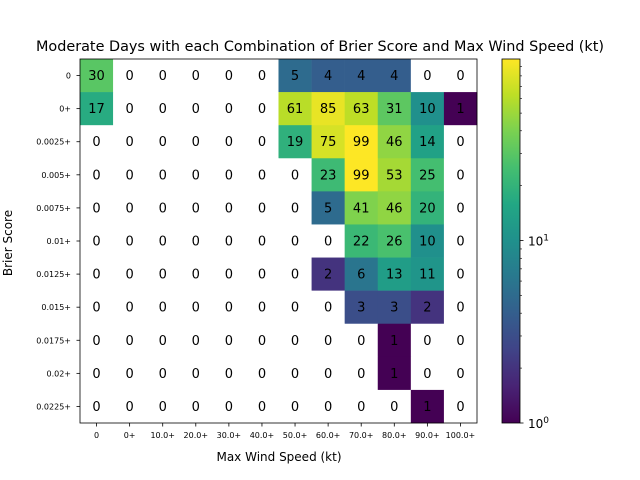 The width and height of the screenshot is (640, 480). Describe the element at coordinates (328, 76) in the screenshot. I see `cell-value-label: 4` at that location.